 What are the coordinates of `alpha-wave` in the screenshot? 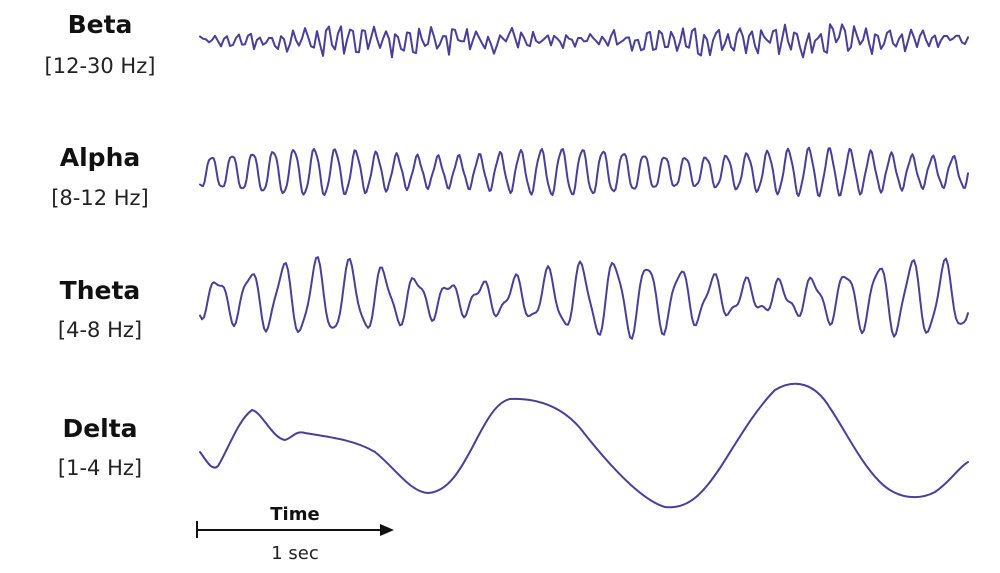 It's located at (584, 172).